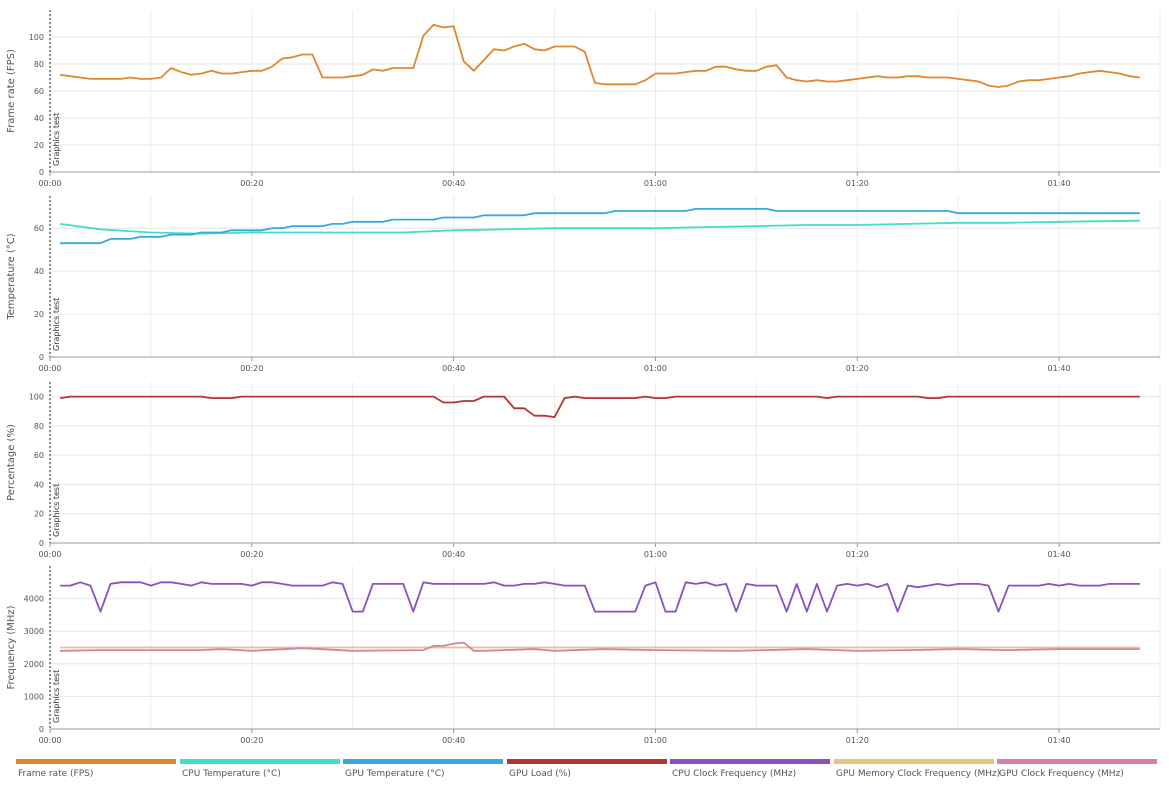 This screenshot has width=1169, height=789. What do you see at coordinates (587, 772) in the screenshot?
I see `legend-item-gpu-load: GPU Load (%)` at bounding box center [587, 772].